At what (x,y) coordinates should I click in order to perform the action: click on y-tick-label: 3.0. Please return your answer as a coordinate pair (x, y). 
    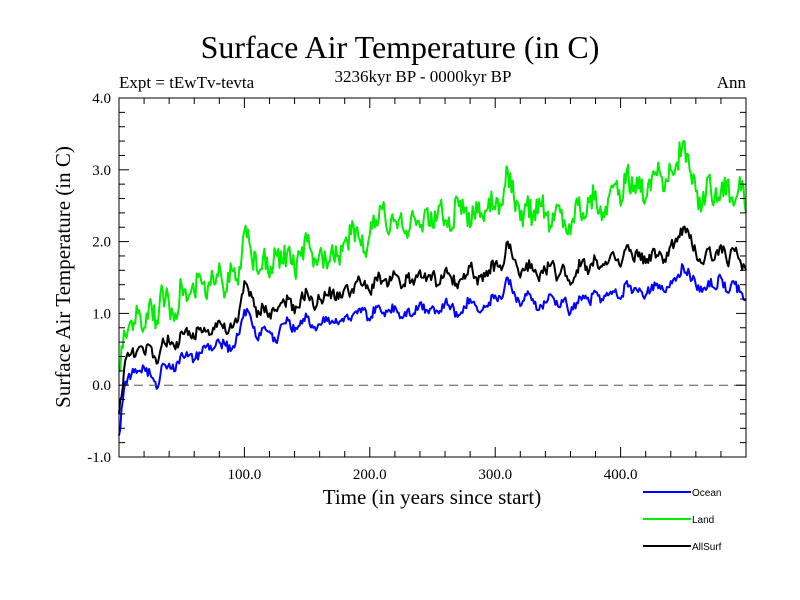
    Looking at the image, I should click on (101, 171).